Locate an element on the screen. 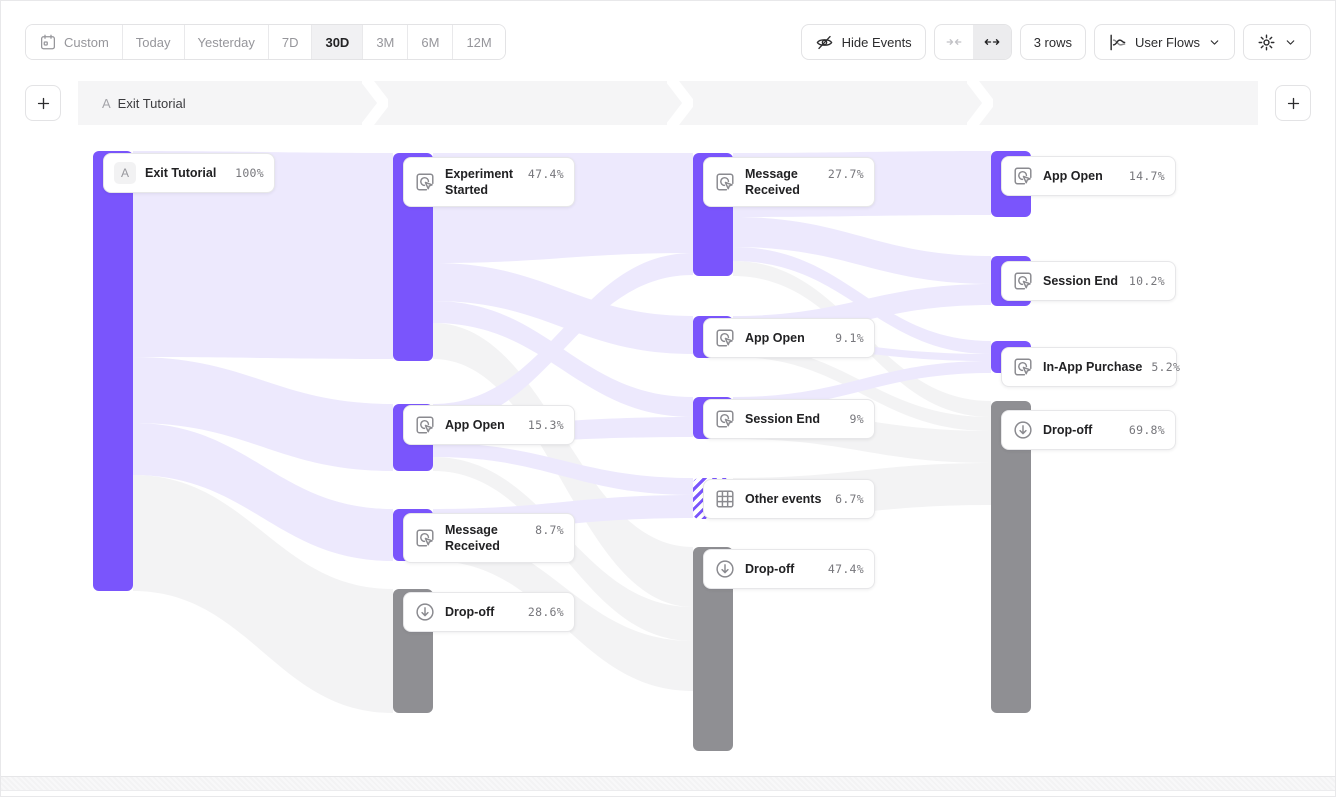 The width and height of the screenshot is (1336, 797). node-label: Message Received is located at coordinates (772, 182).